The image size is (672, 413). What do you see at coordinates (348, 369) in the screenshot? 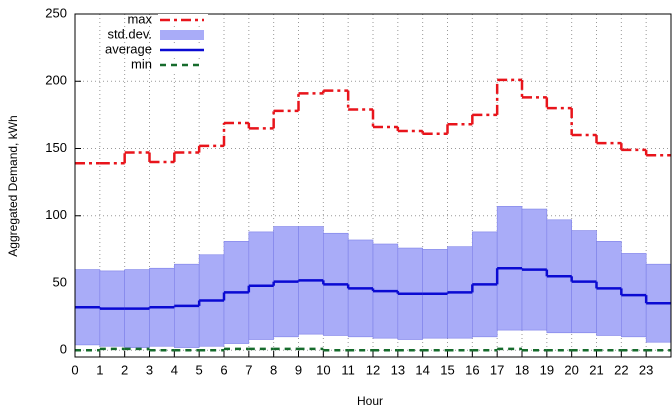
I see `x-tick-label: 11` at bounding box center [348, 369].